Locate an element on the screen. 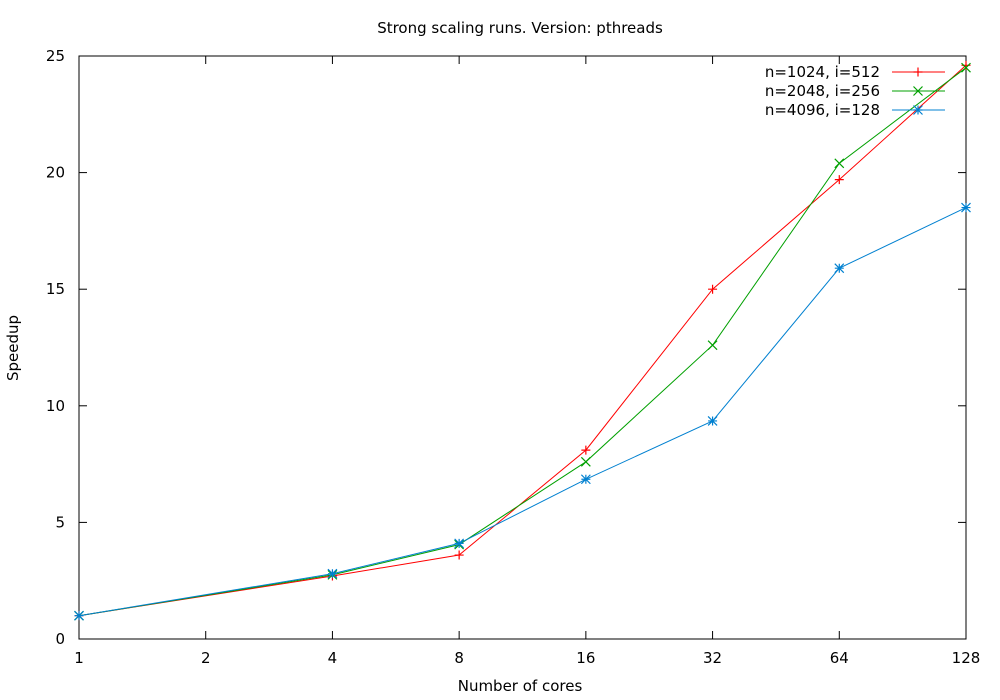 The height and width of the screenshot is (700, 1000). legend-item: n=2048, i=256 is located at coordinates (855, 91).